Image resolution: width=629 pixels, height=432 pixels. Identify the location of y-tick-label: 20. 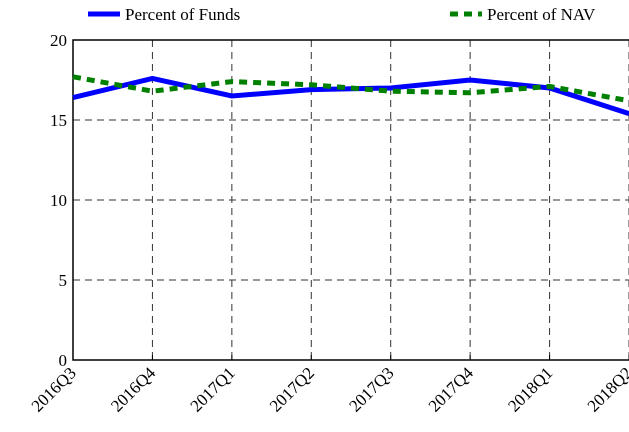
(58, 40).